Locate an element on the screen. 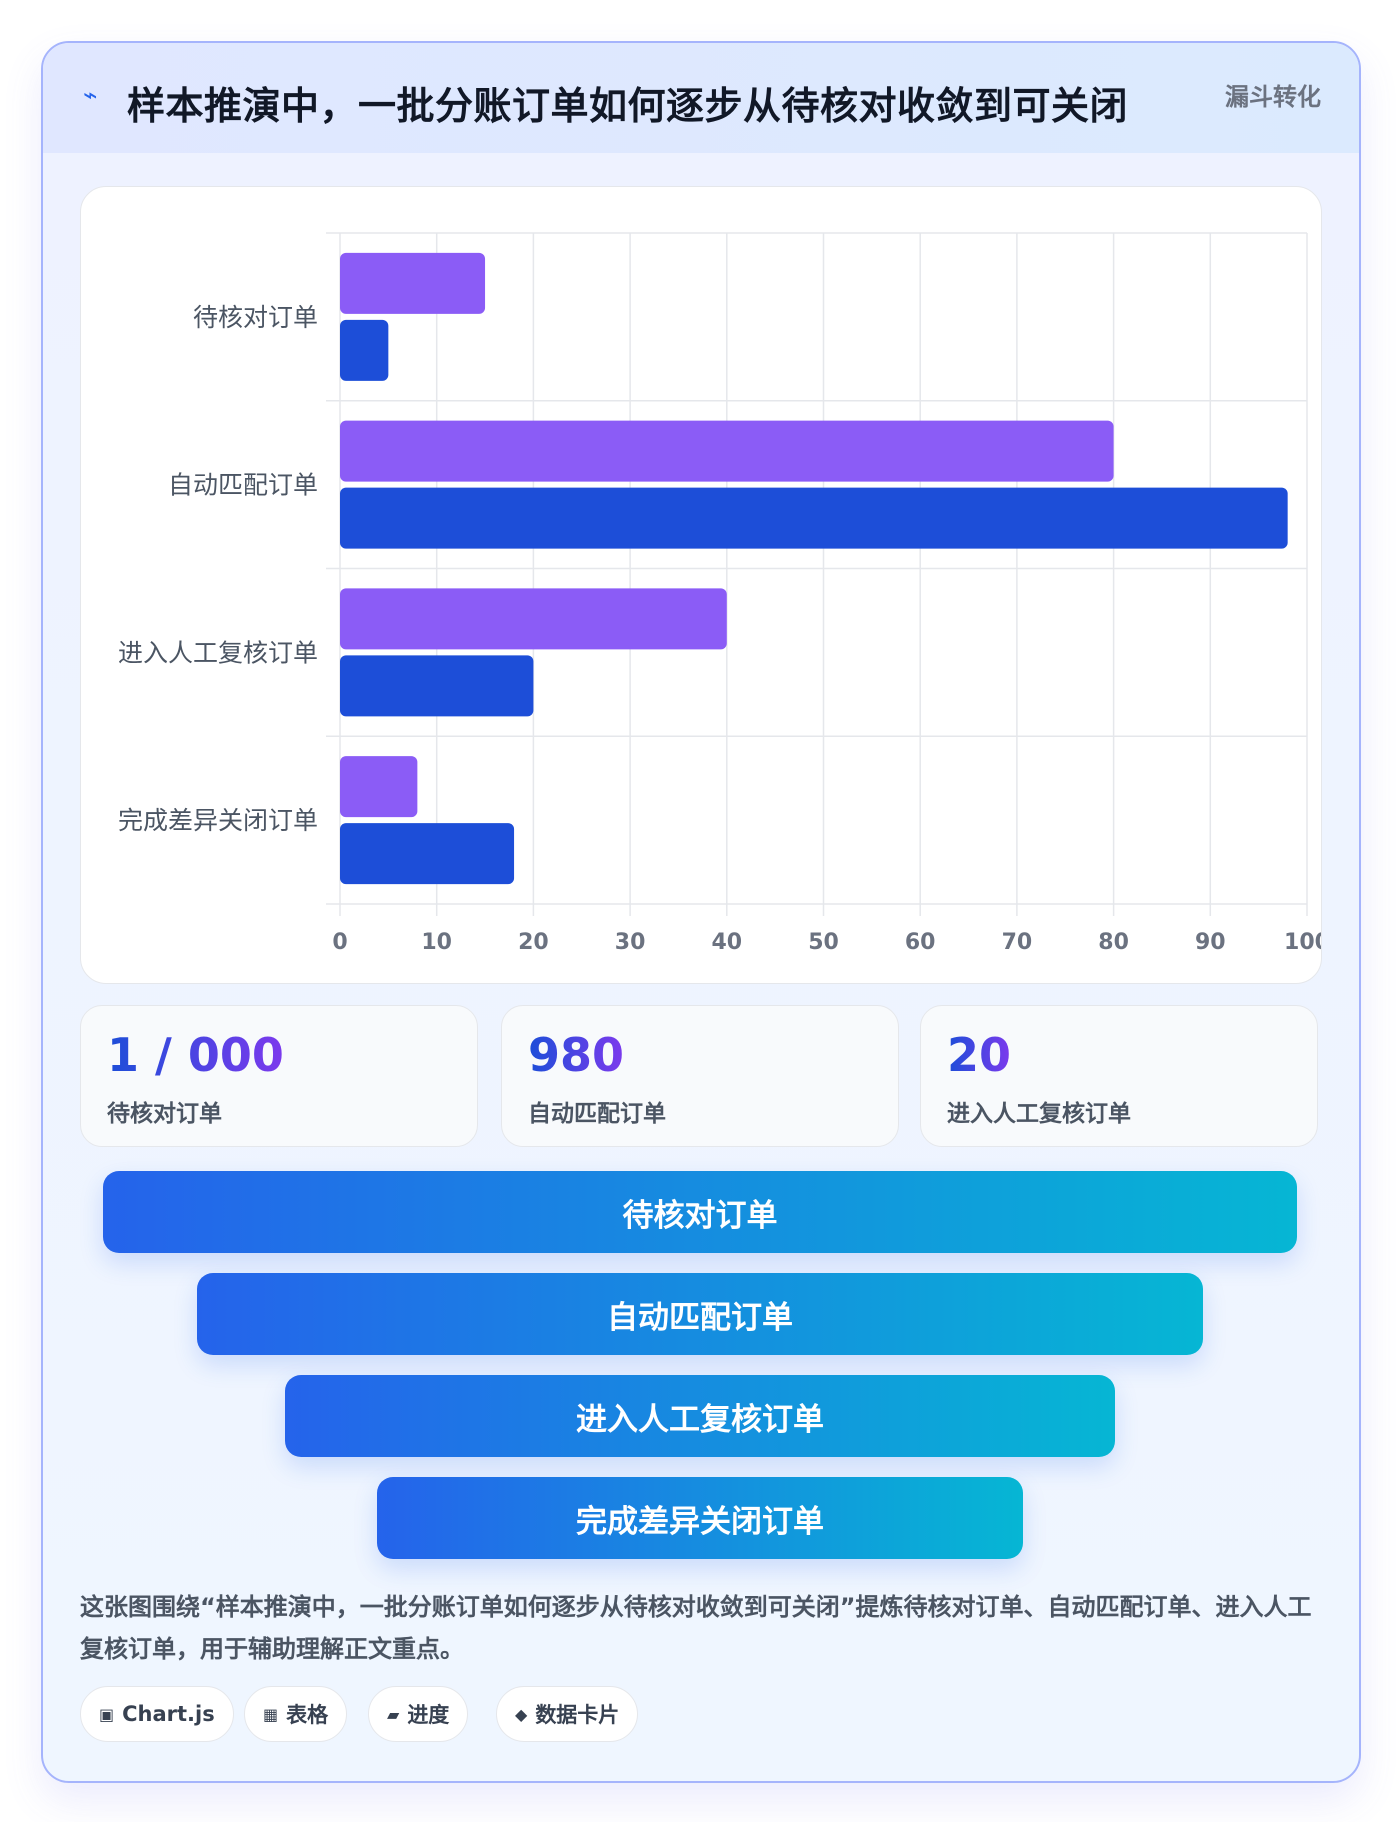 This screenshot has width=1400, height=1822. y-category-label: 自动匹配订单 is located at coordinates (243, 485).